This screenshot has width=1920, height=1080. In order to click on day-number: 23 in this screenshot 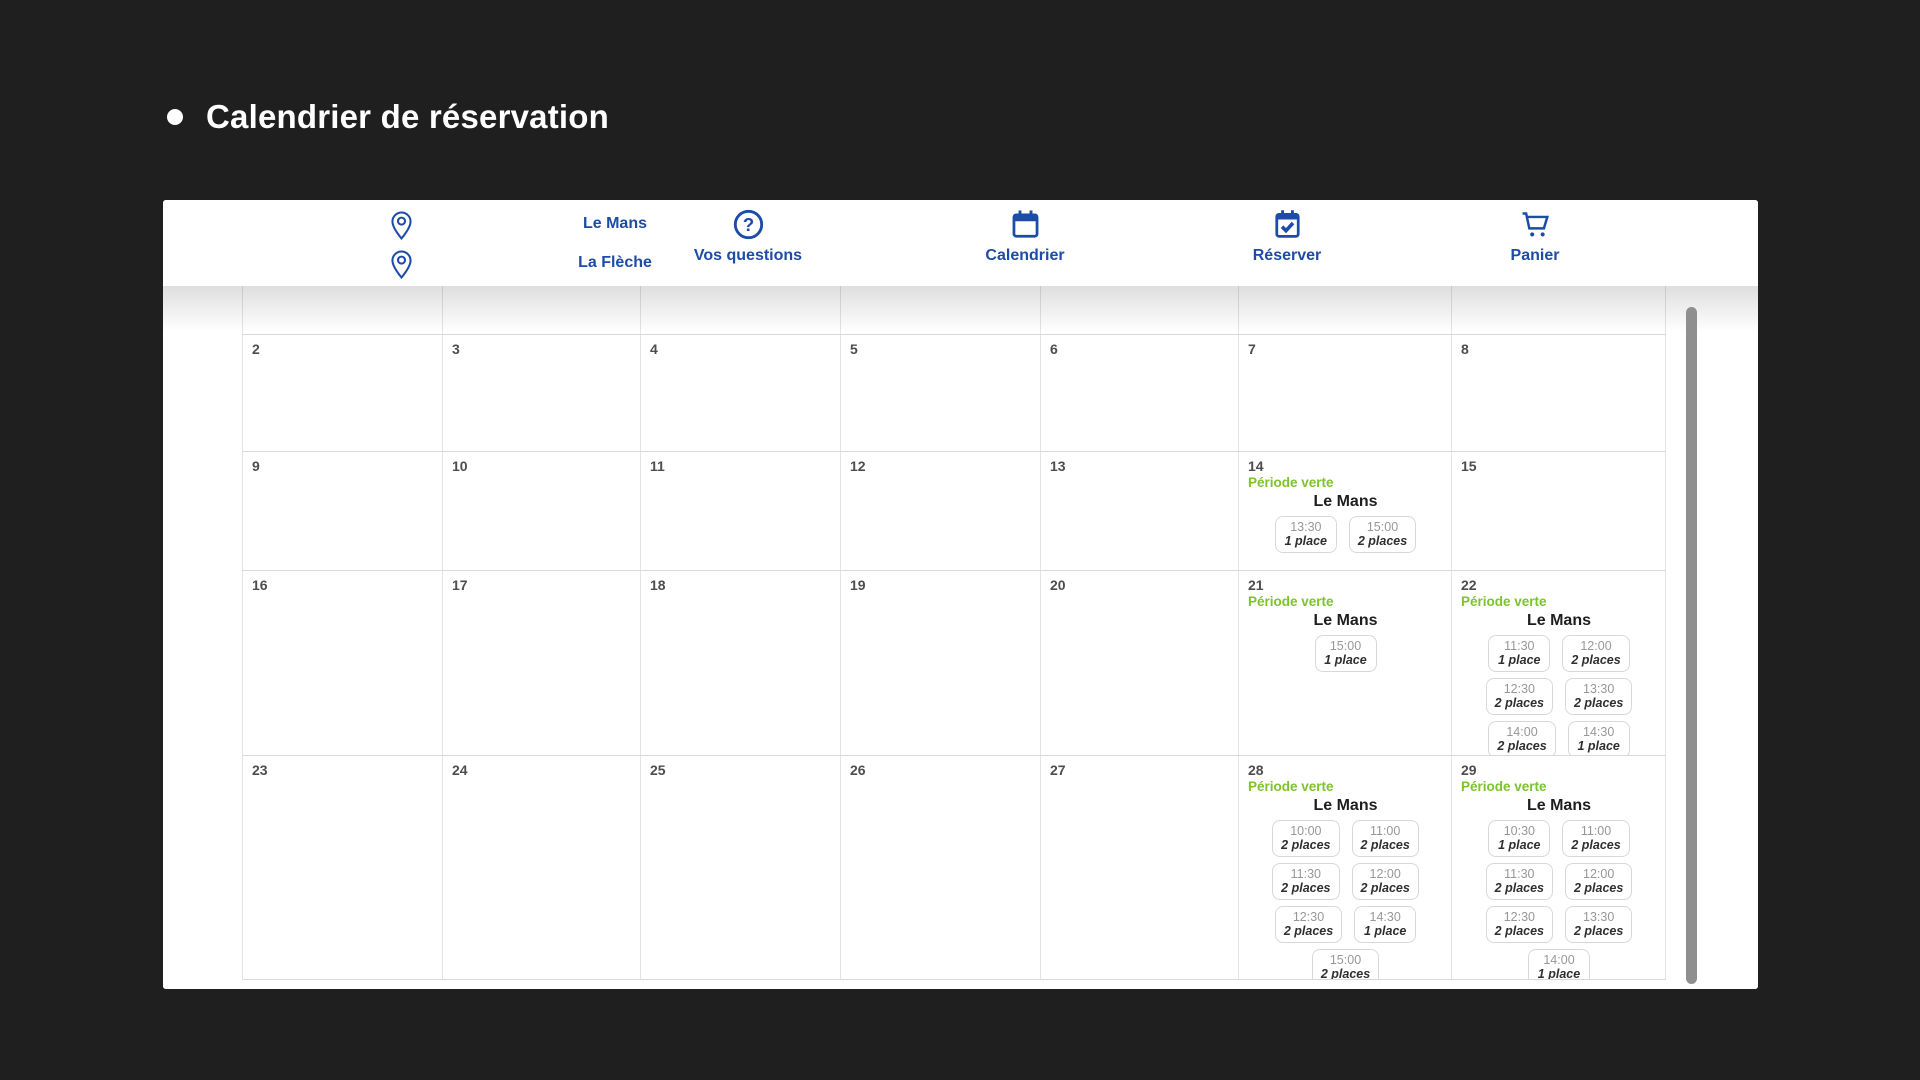, I will do `click(260, 770)`.